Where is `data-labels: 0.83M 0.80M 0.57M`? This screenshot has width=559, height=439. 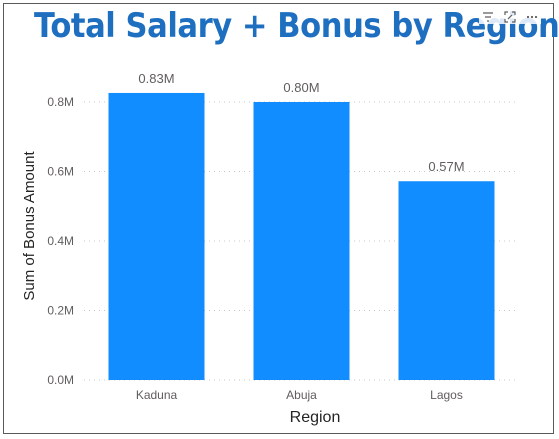
data-labels: 0.83M 0.80M 0.57M is located at coordinates (301, 122).